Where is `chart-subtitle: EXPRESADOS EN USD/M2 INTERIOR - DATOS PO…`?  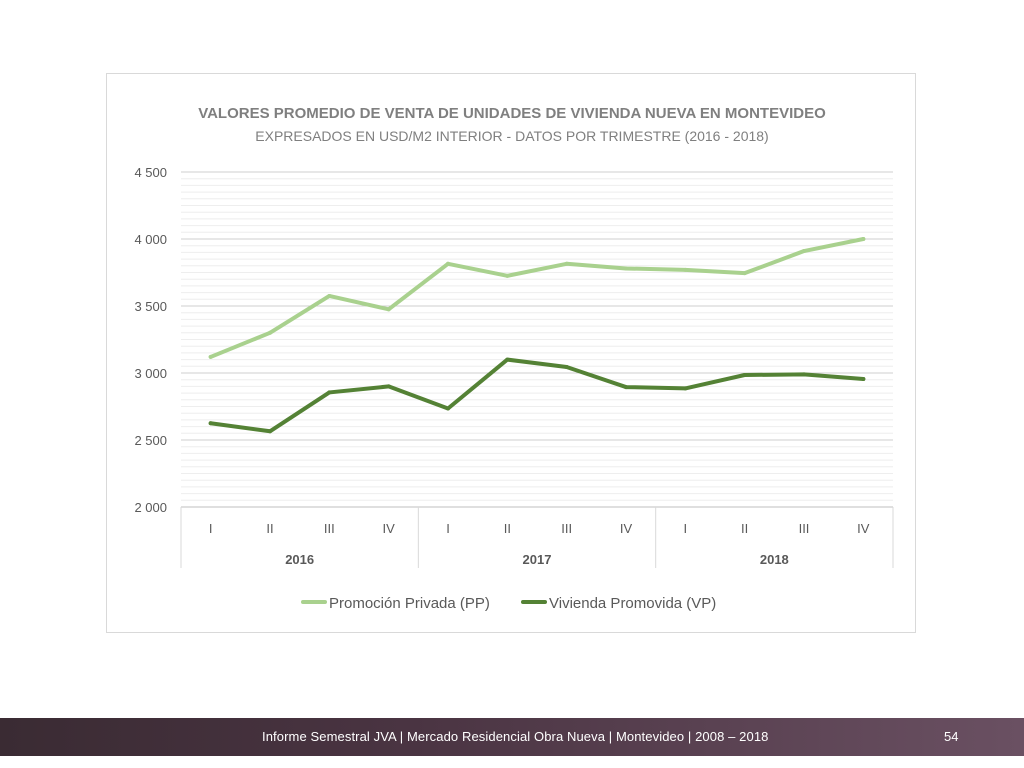 chart-subtitle: EXPRESADOS EN USD/M2 INTERIOR - DATOS PO… is located at coordinates (511, 136).